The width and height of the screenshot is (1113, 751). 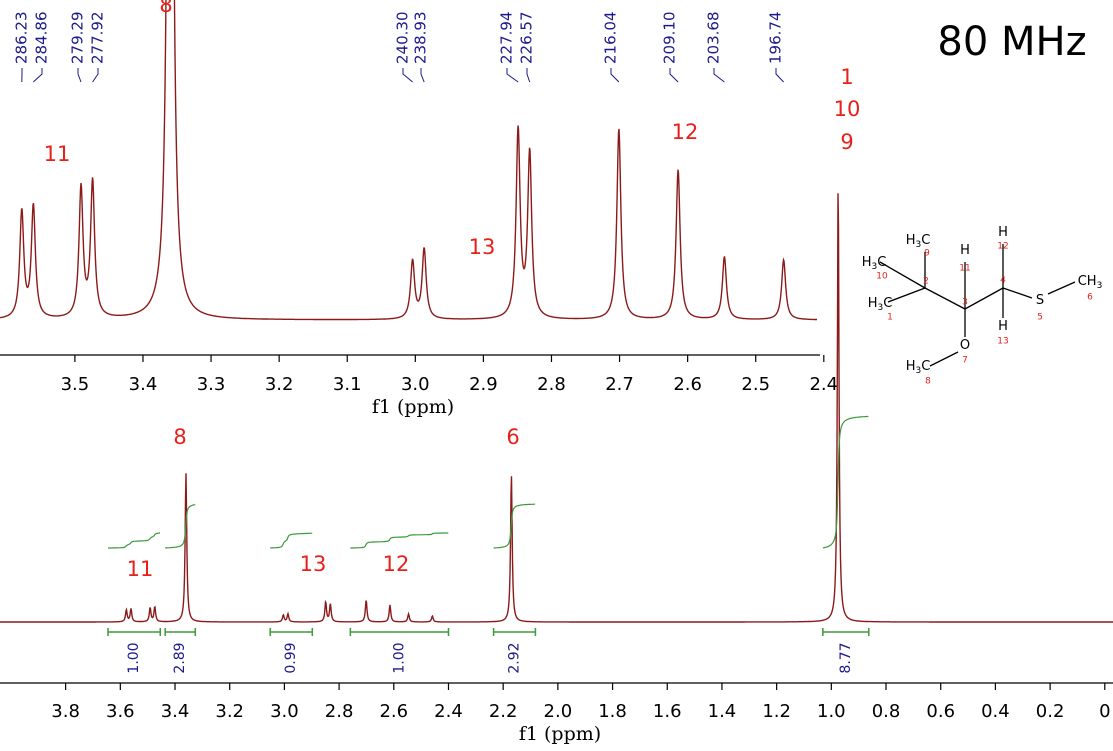 What do you see at coordinates (928, 382) in the screenshot?
I see `atom-number: 8` at bounding box center [928, 382].